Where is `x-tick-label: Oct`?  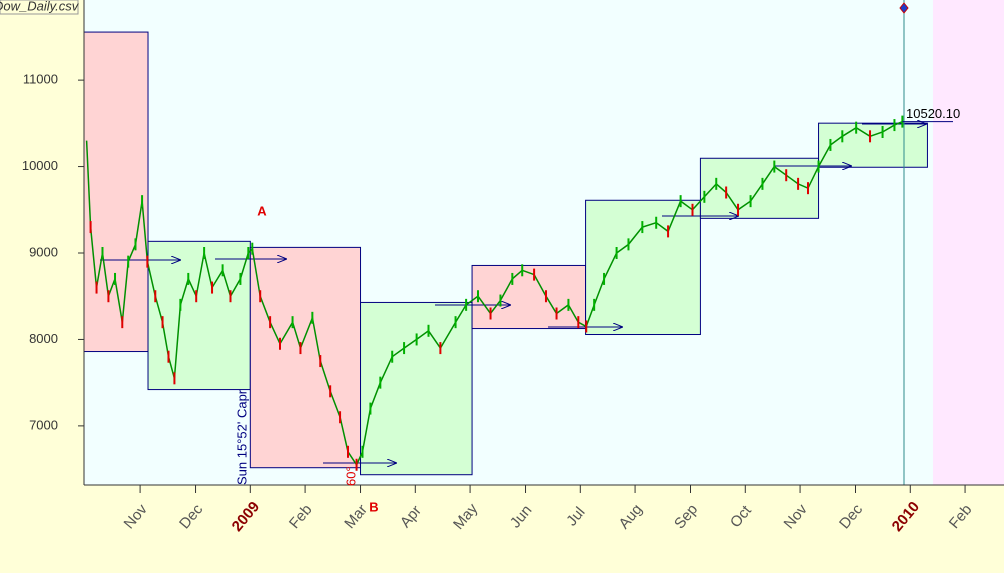
x-tick-label: Oct is located at coordinates (741, 516).